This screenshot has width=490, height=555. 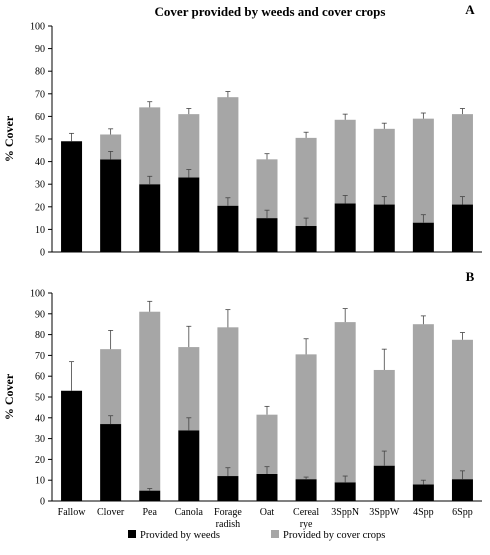 What do you see at coordinates (267, 512) in the screenshot?
I see `x-tick-label: Oat` at bounding box center [267, 512].